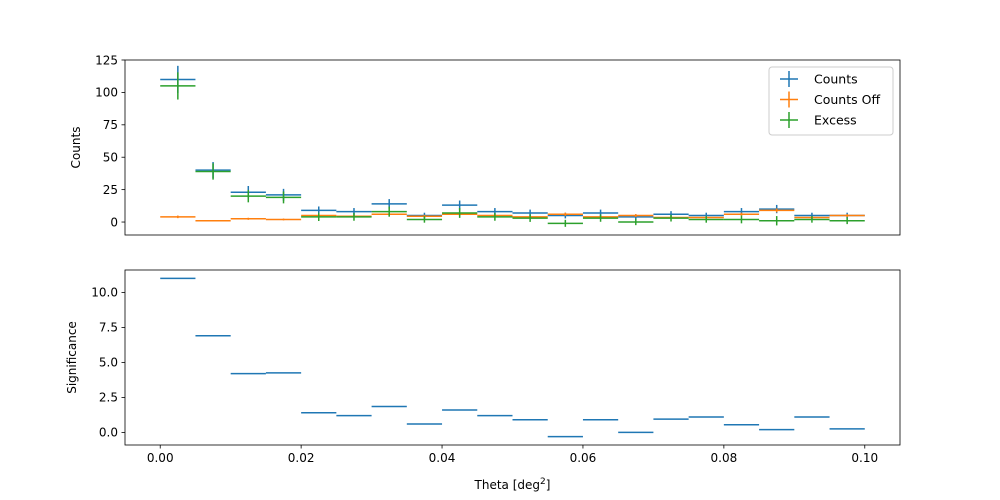 This screenshot has height=500, width=1000. Describe the element at coordinates (104, 293) in the screenshot. I see `significance-y-tick-label: 10.0` at that location.